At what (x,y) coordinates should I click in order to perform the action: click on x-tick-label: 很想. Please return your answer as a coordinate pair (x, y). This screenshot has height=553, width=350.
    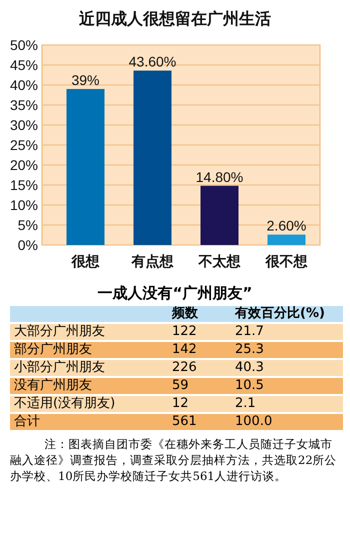
    Looking at the image, I should click on (85, 262).